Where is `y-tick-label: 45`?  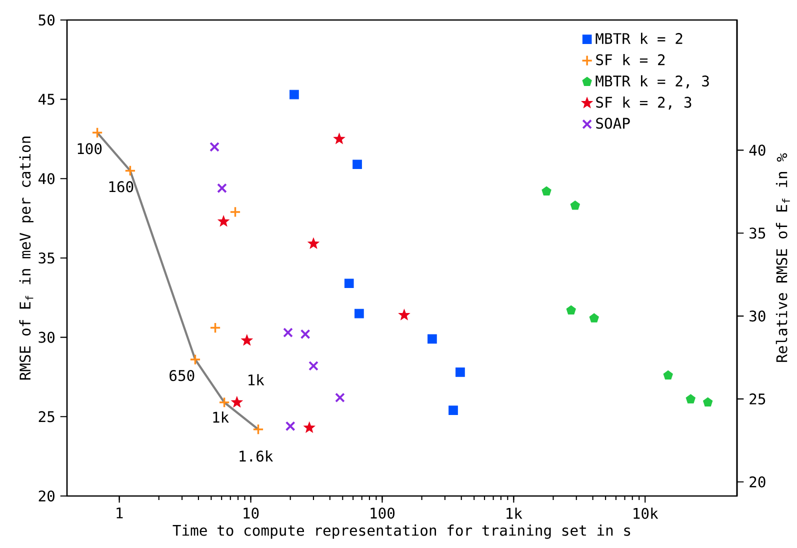
y-tick-label: 45 is located at coordinates (46, 99).